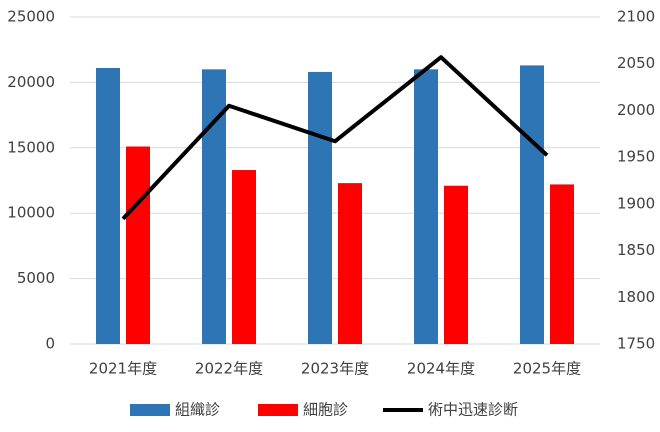  I want to click on y2-tick-label: 1750, so click(636, 344).